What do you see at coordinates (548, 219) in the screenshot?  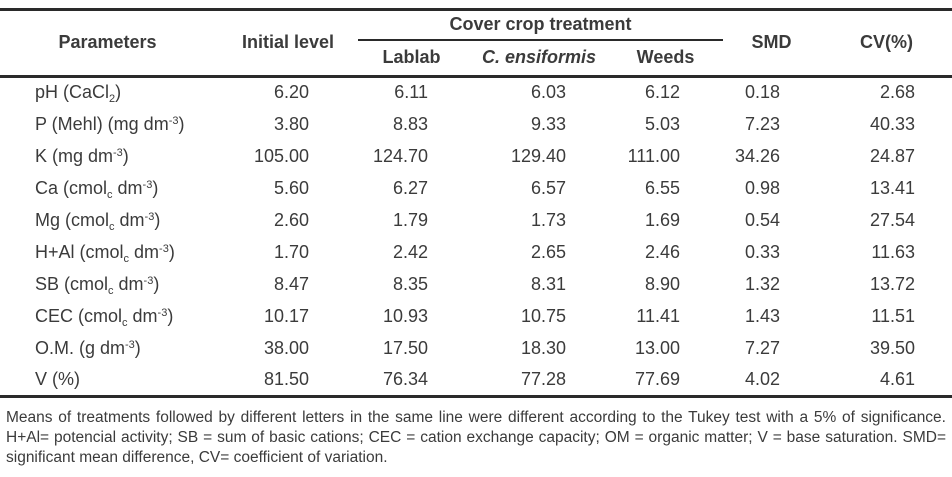 I see `value-cell: 1.73` at bounding box center [548, 219].